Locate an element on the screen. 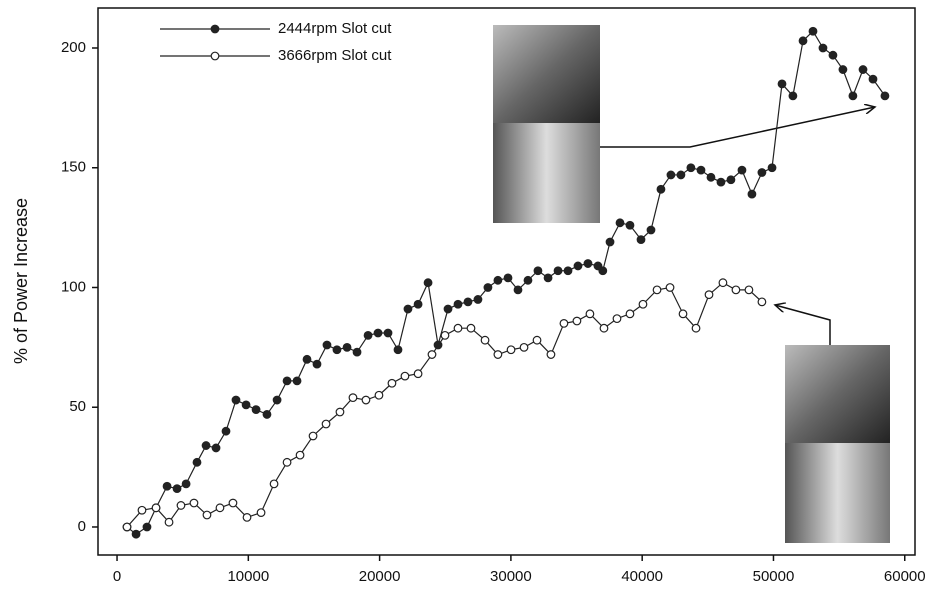 This screenshot has width=935, height=590. y-axis-label: % of Power Increase is located at coordinates (21, 281).